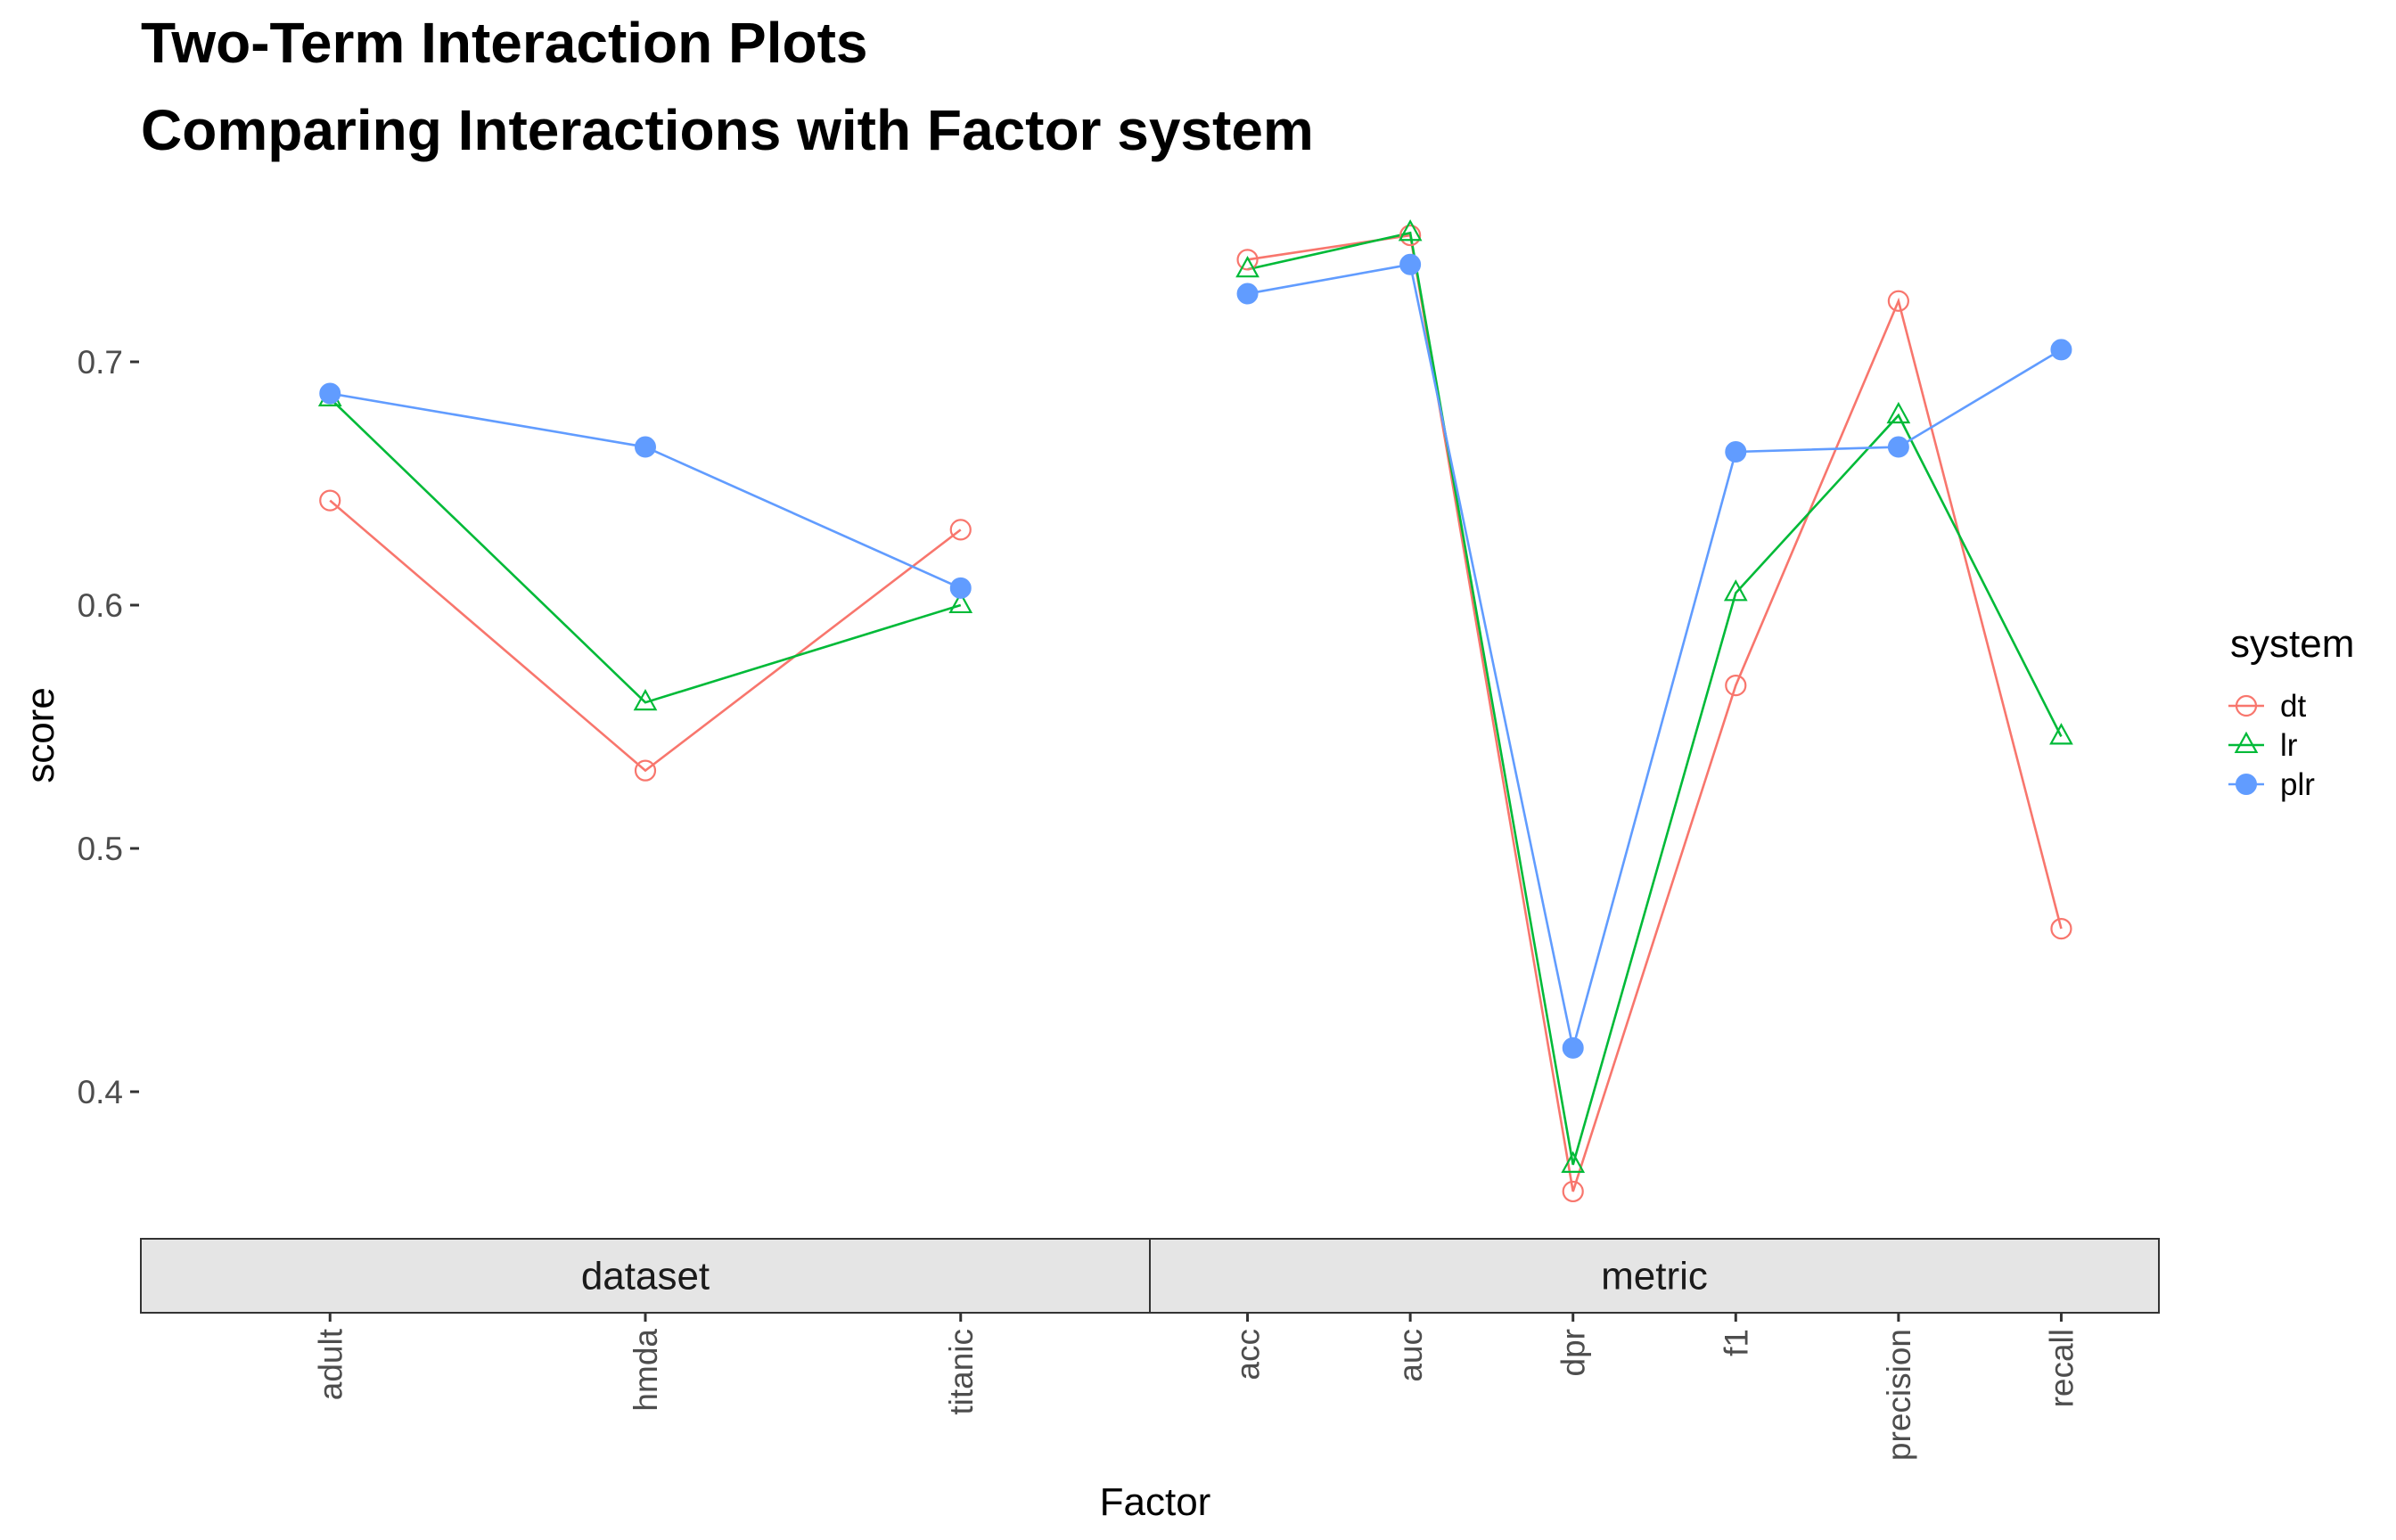 Image resolution: width=2396 pixels, height=1540 pixels. I want to click on x-tick-label: hmda, so click(646, 1370).